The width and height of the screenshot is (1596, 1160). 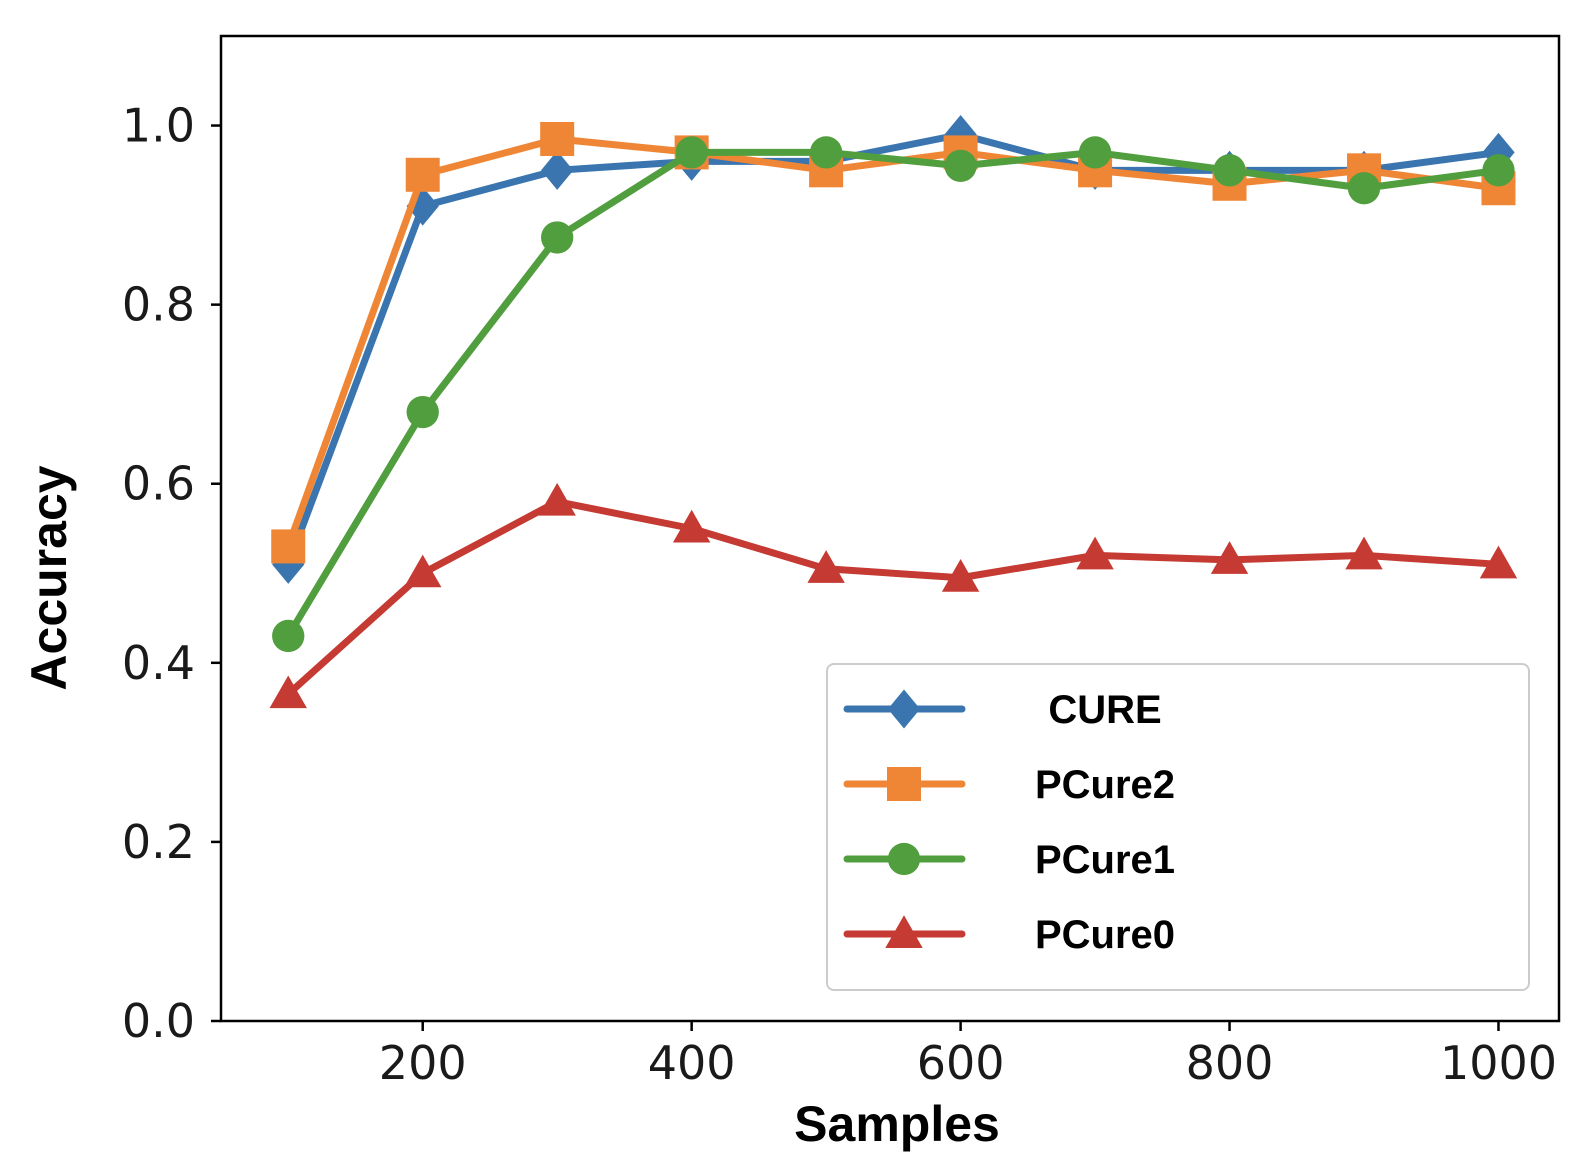 What do you see at coordinates (904, 859) in the screenshot?
I see `legend-marker-pcure1` at bounding box center [904, 859].